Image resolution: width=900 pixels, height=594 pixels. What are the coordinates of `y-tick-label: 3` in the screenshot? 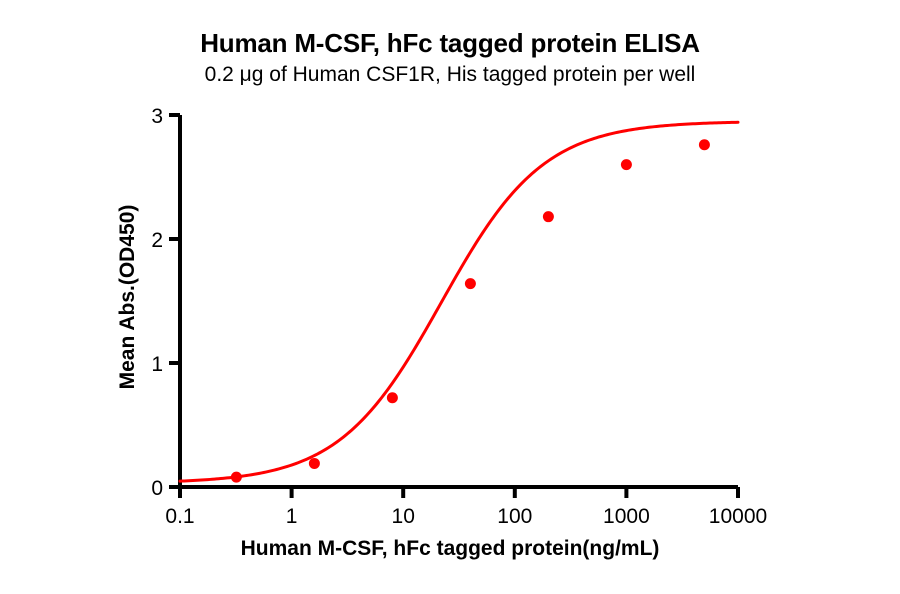 It's located at (157, 116).